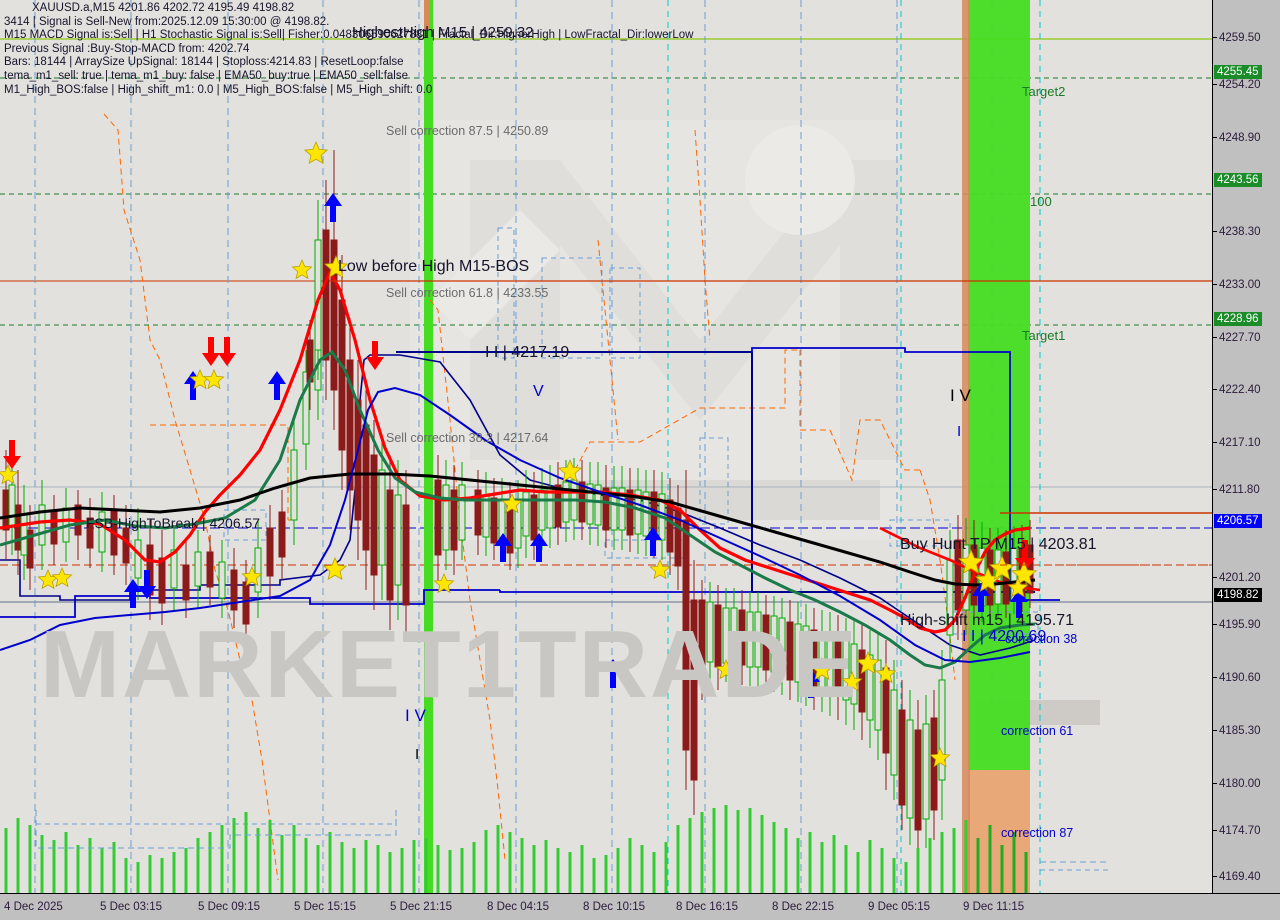 The height and width of the screenshot is (920, 1280). Describe the element at coordinates (1240, 338) in the screenshot. I see `price-tick-label: 4227.70` at that location.